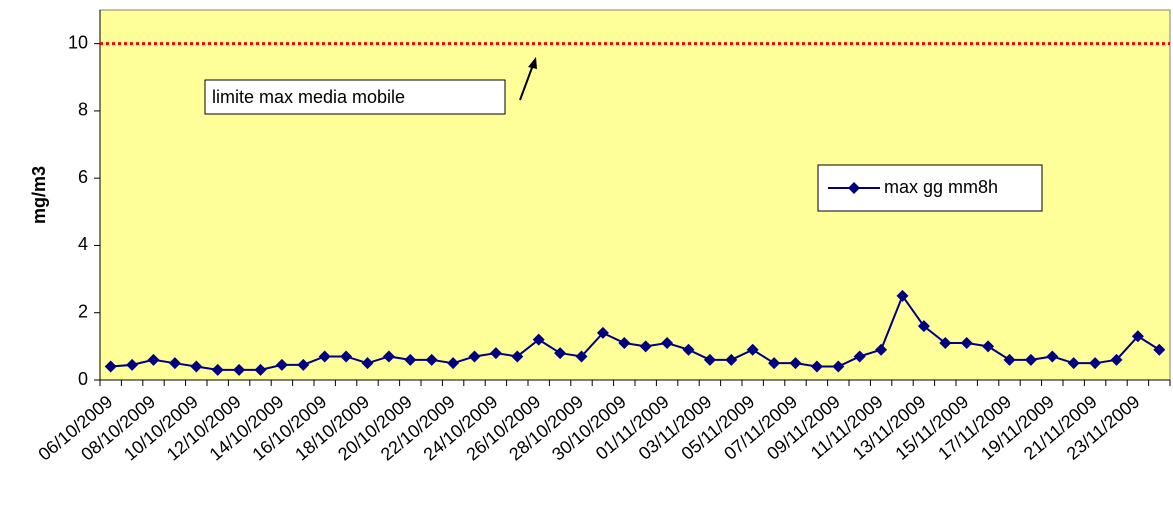 The height and width of the screenshot is (524, 1173). What do you see at coordinates (83, 177) in the screenshot?
I see `y-tick-label: 6` at bounding box center [83, 177].